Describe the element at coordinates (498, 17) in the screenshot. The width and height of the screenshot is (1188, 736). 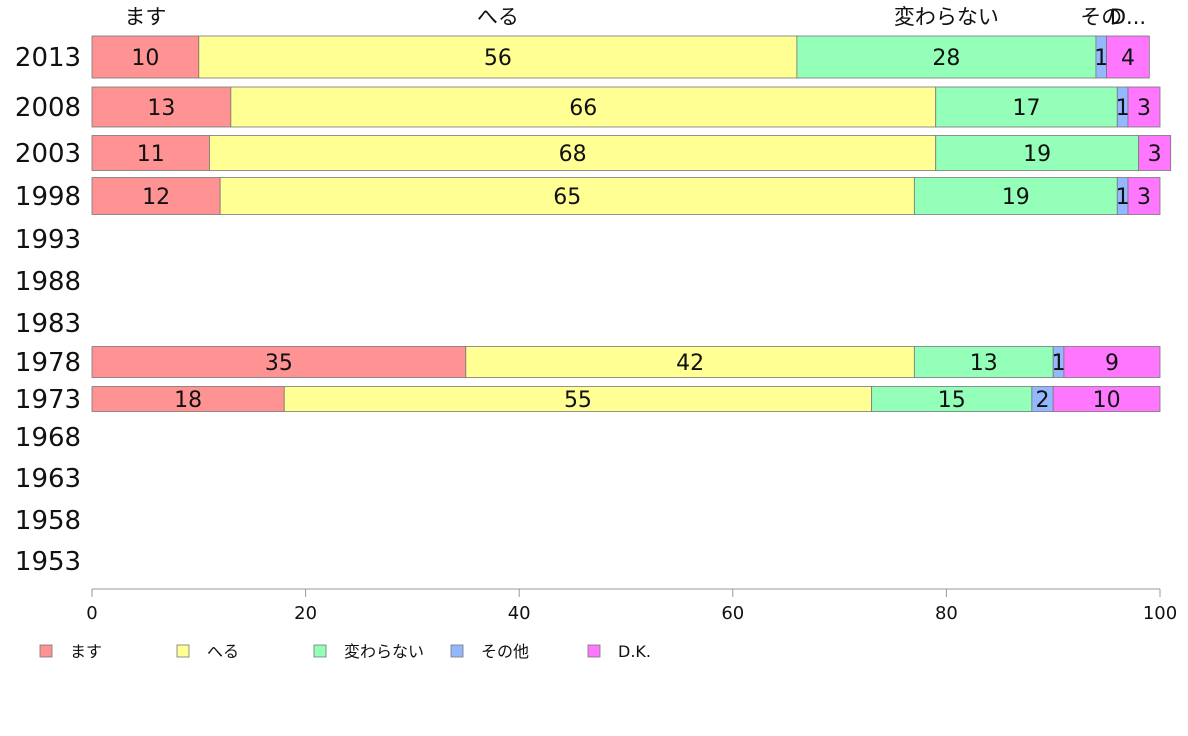
I see `top-label-1: へる` at that location.